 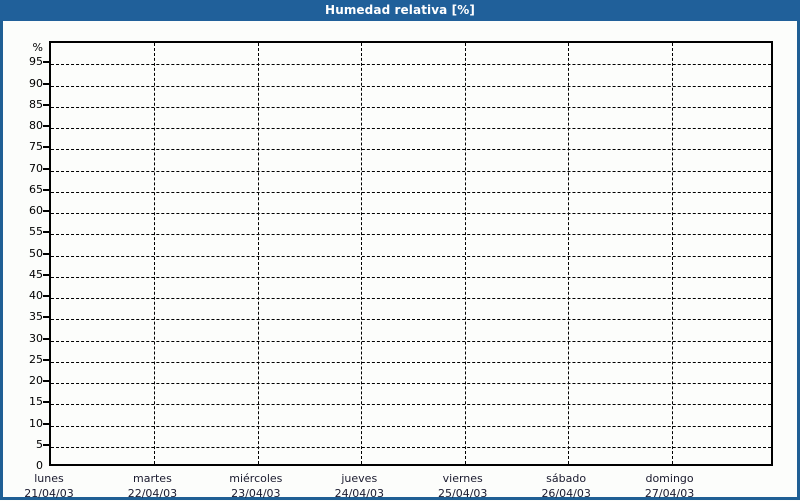 I want to click on y-axis-tick-label: 65, so click(x=36, y=189).